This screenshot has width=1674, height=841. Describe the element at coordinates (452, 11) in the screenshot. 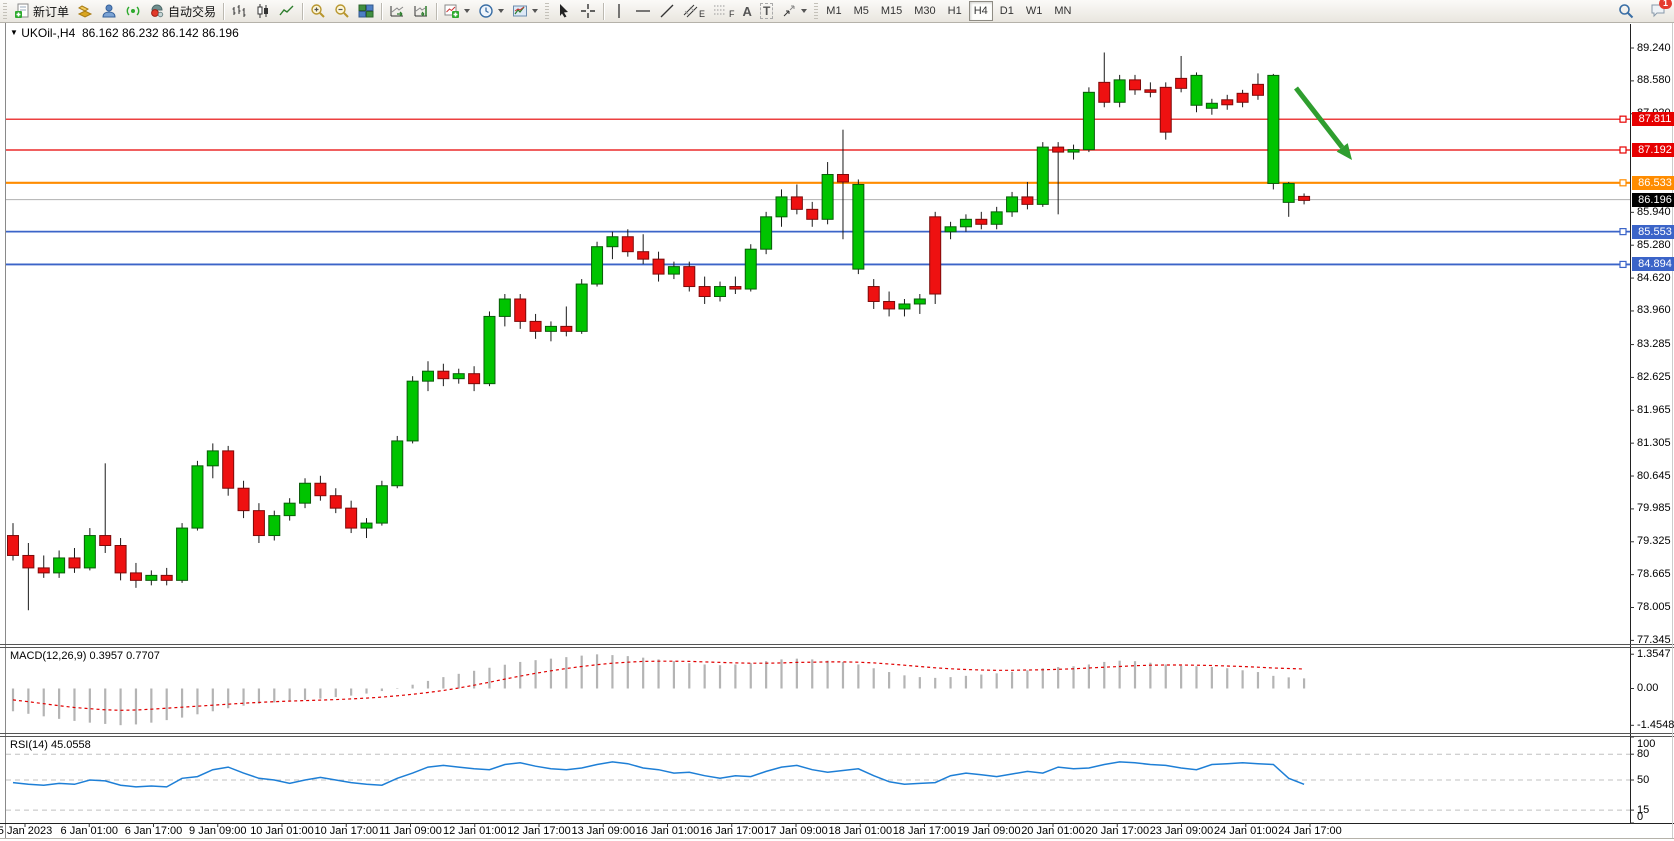

I see `add-indicator-icon` at that location.